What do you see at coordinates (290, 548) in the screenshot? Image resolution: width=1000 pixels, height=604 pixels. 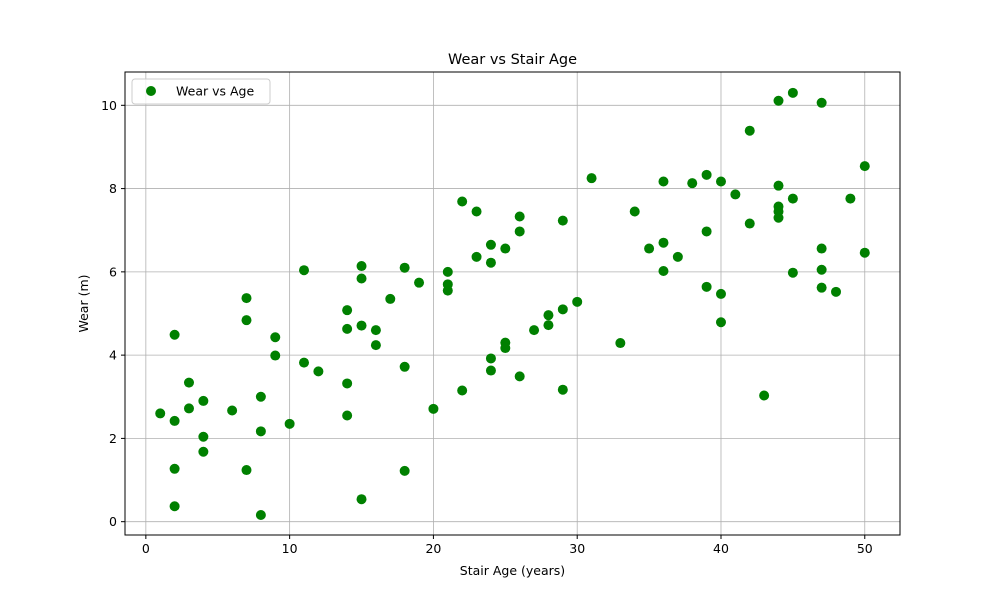 I see `x-tick-label: 10` at bounding box center [290, 548].